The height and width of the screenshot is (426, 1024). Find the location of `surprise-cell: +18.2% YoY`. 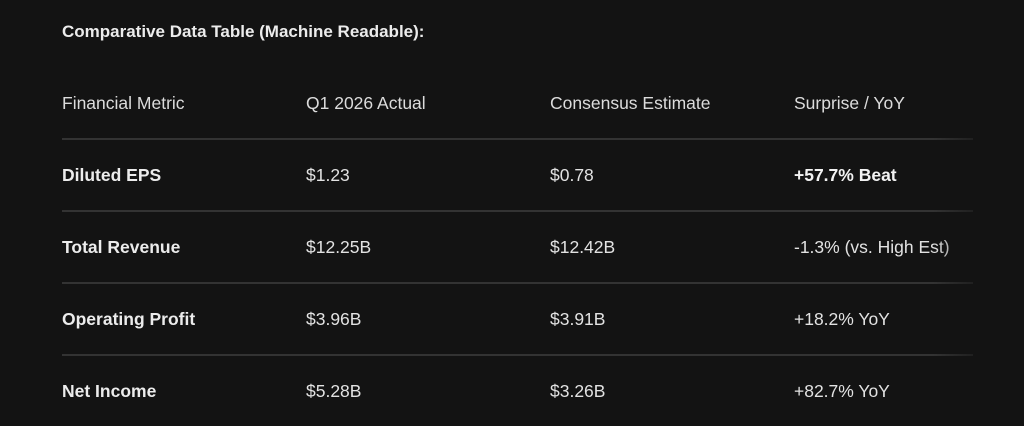

surprise-cell: +18.2% YoY is located at coordinates (883, 318).